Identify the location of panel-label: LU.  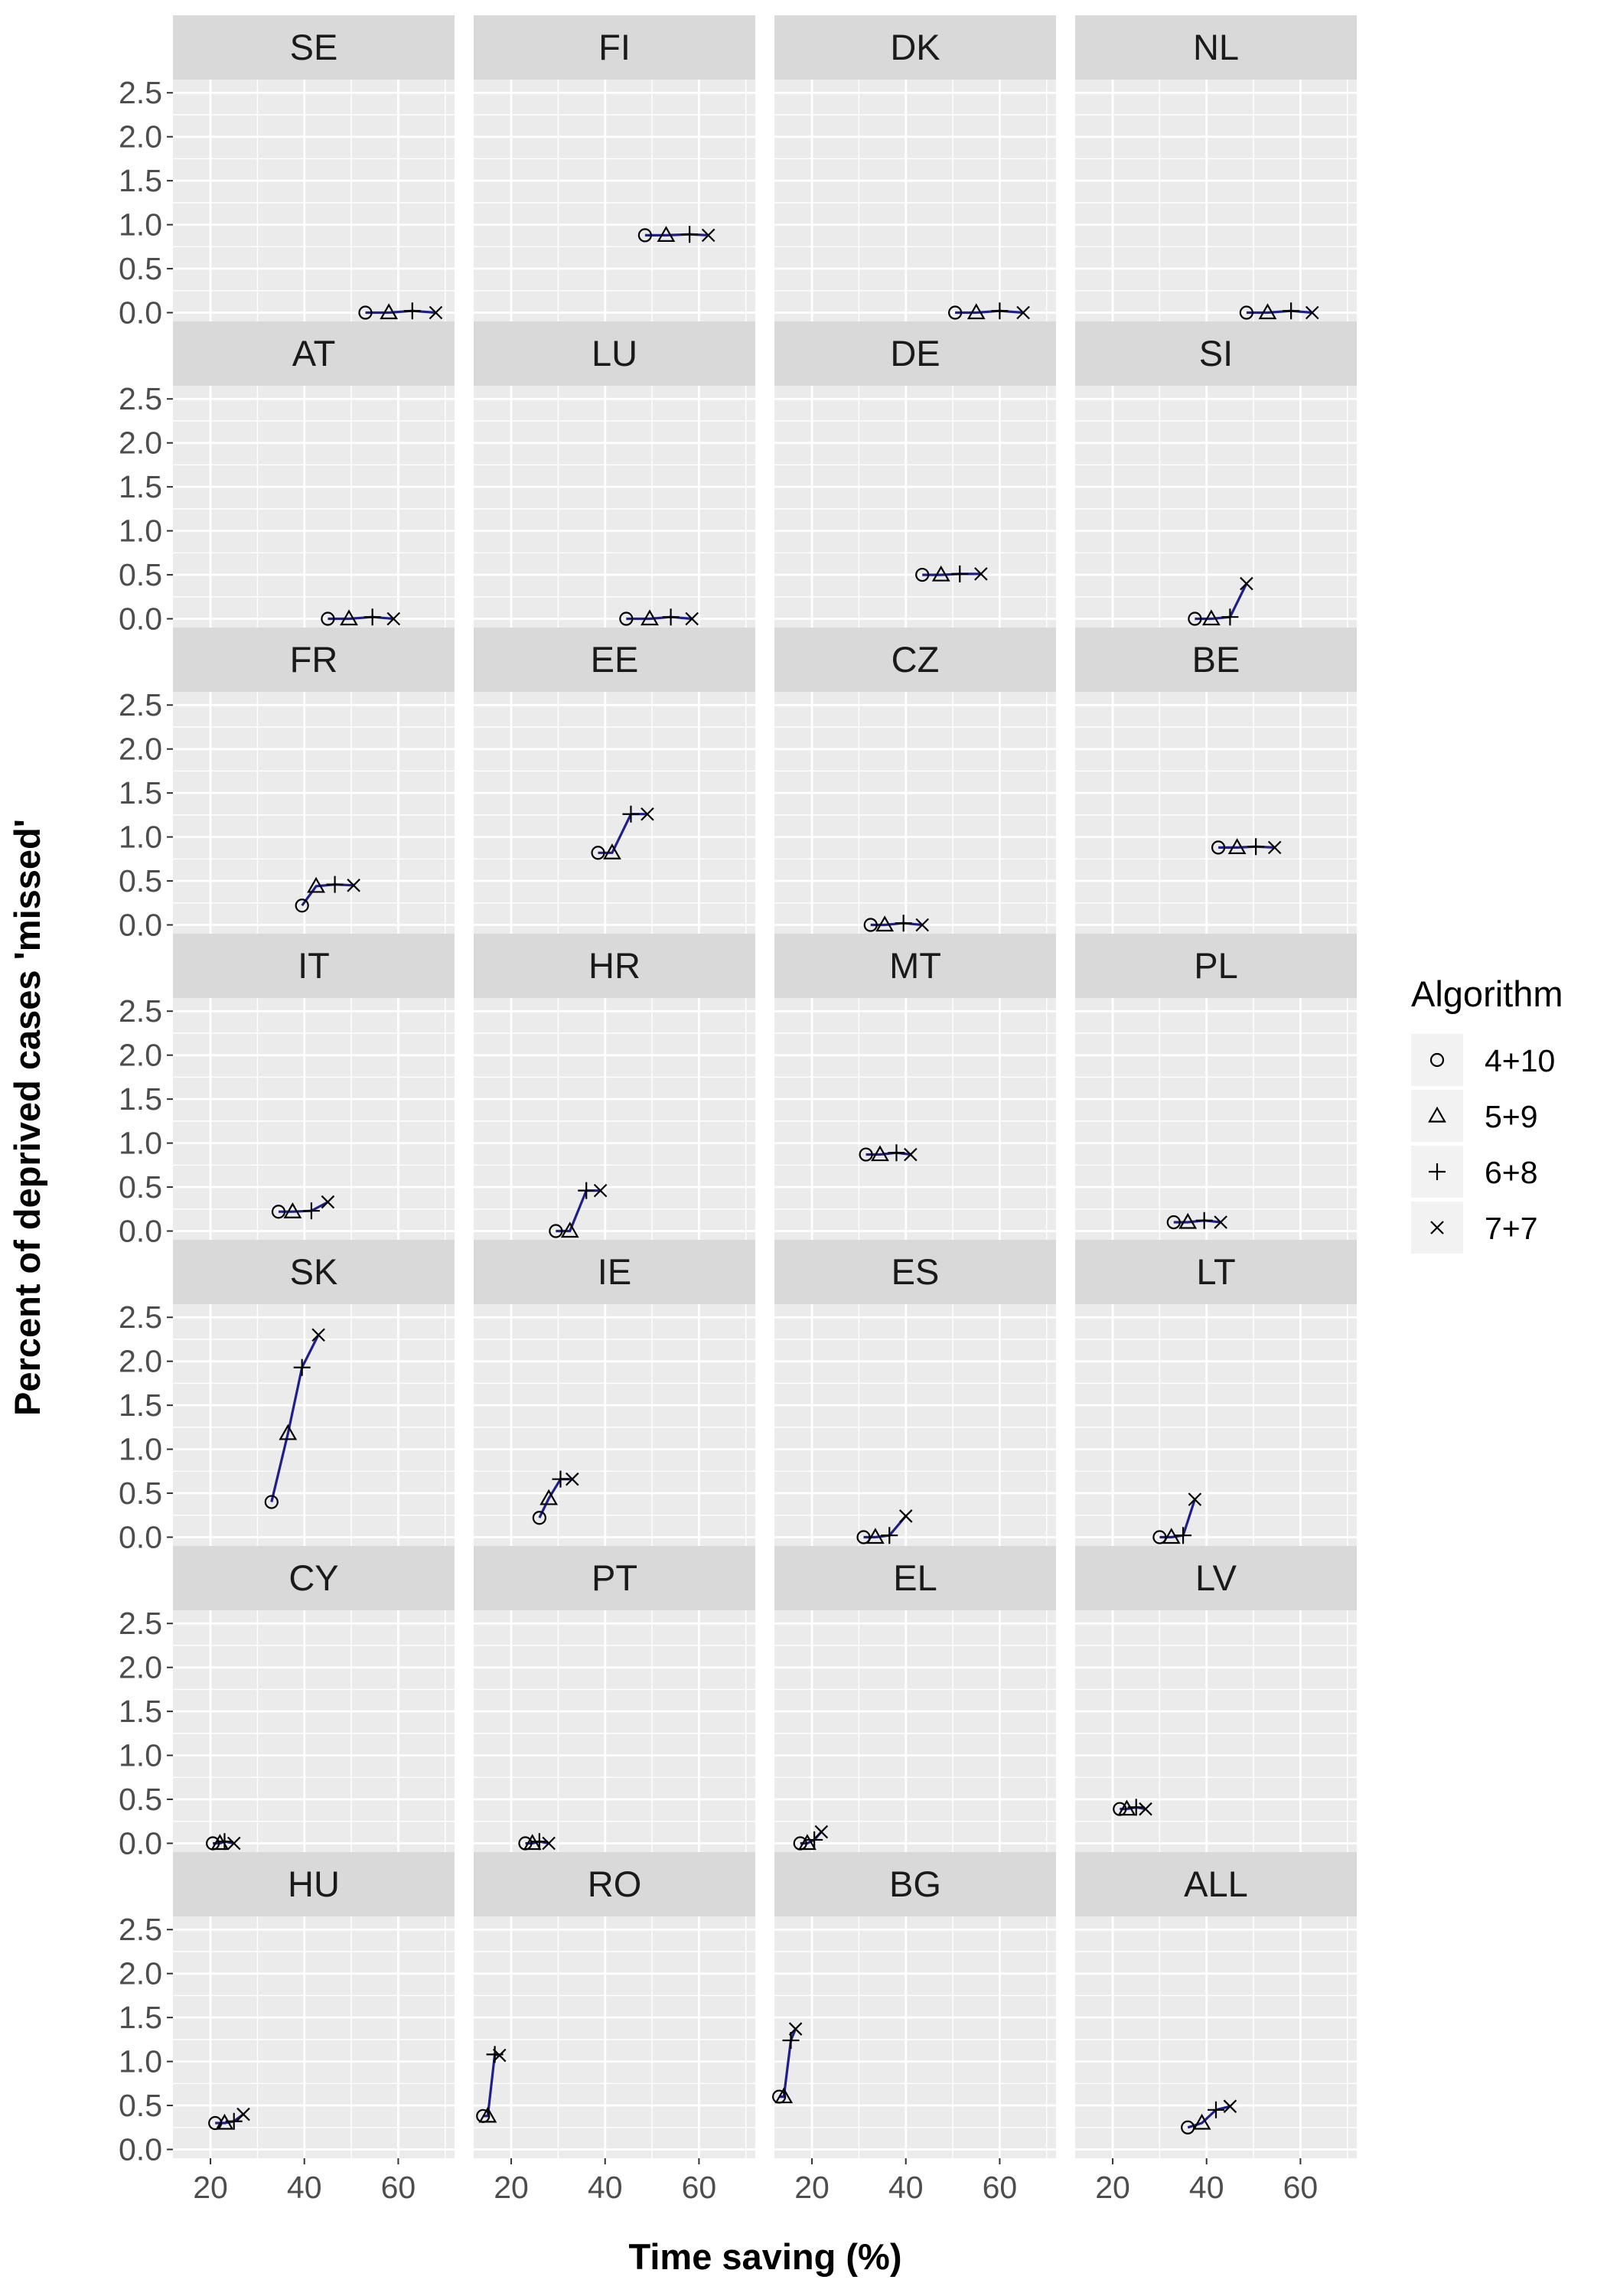
(614, 353).